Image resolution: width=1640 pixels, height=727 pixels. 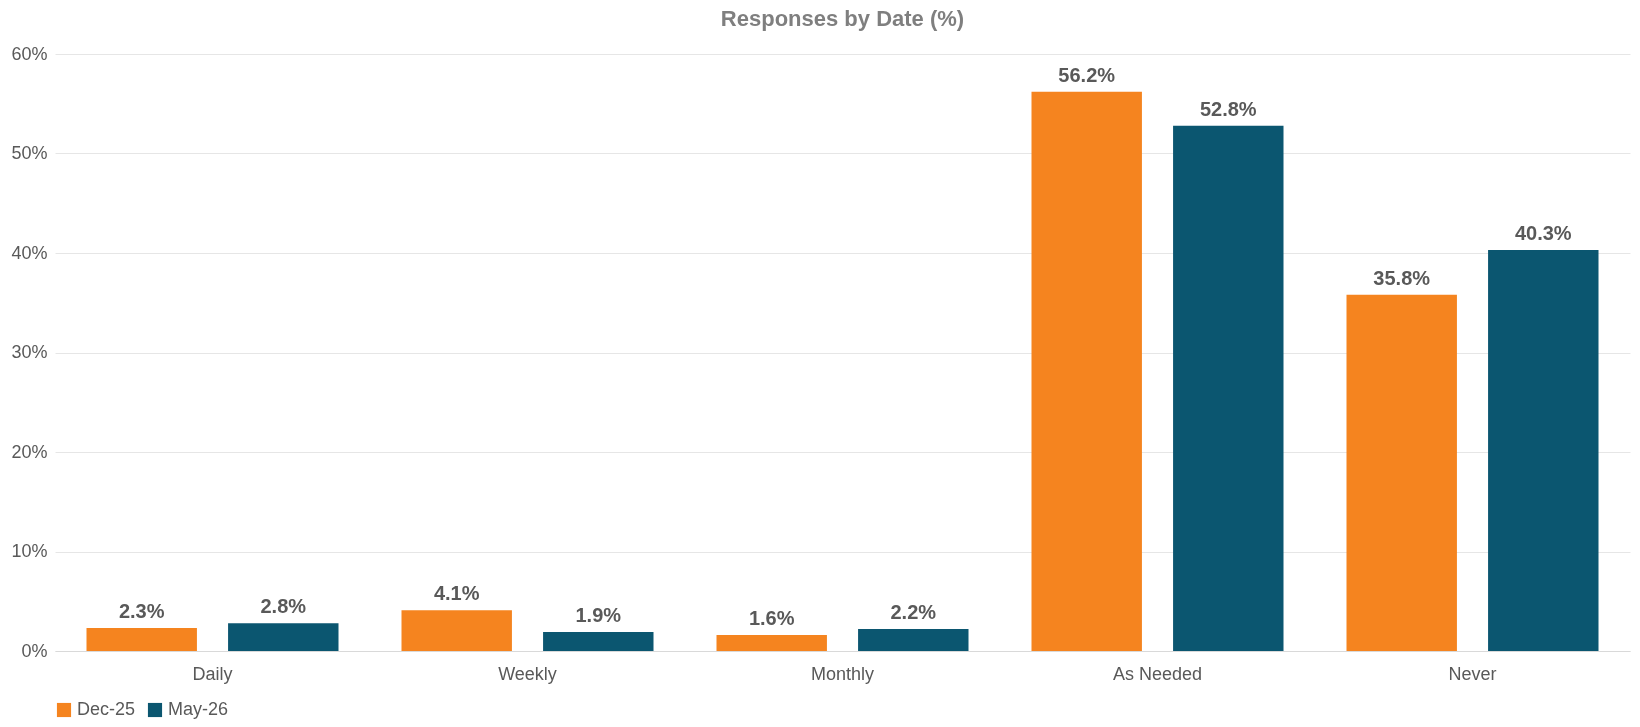 I want to click on y-tick-label: 10%, so click(x=29, y=551).